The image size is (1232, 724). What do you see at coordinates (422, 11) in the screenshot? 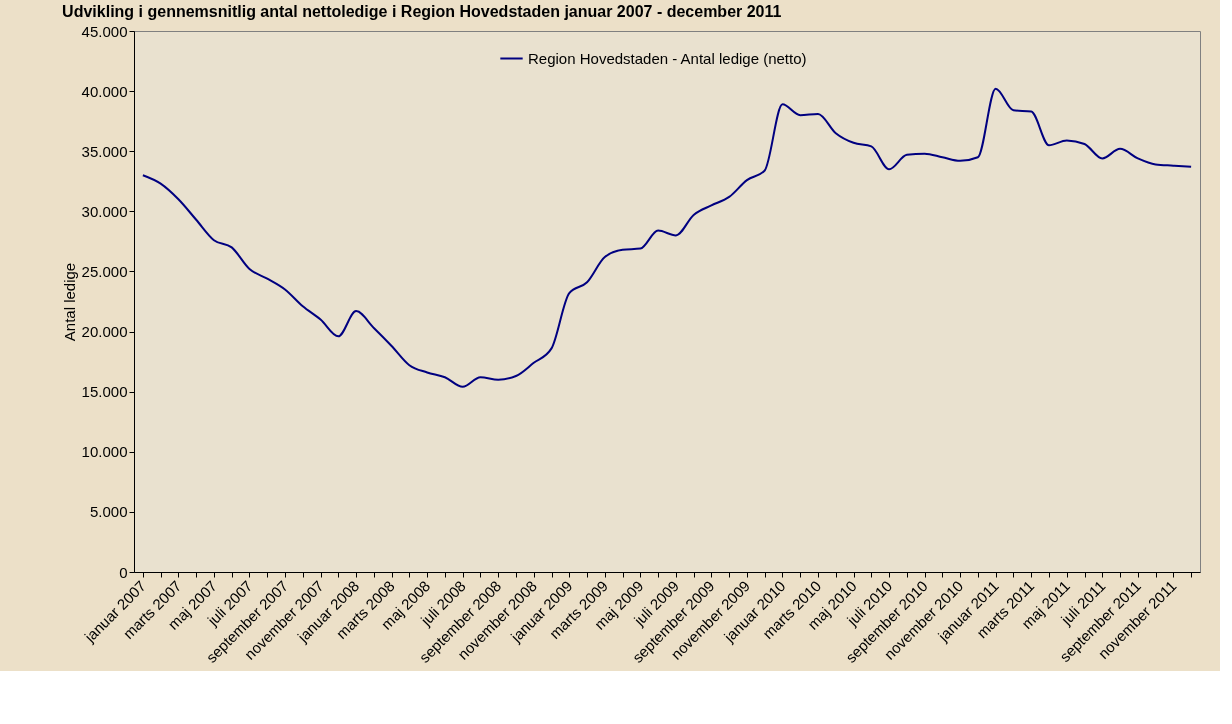
I see `chart-title: Udvikling i gennemsnitlig antal nettoledige i Region Hovedstaden januar 2007 - december 2011` at bounding box center [422, 11].